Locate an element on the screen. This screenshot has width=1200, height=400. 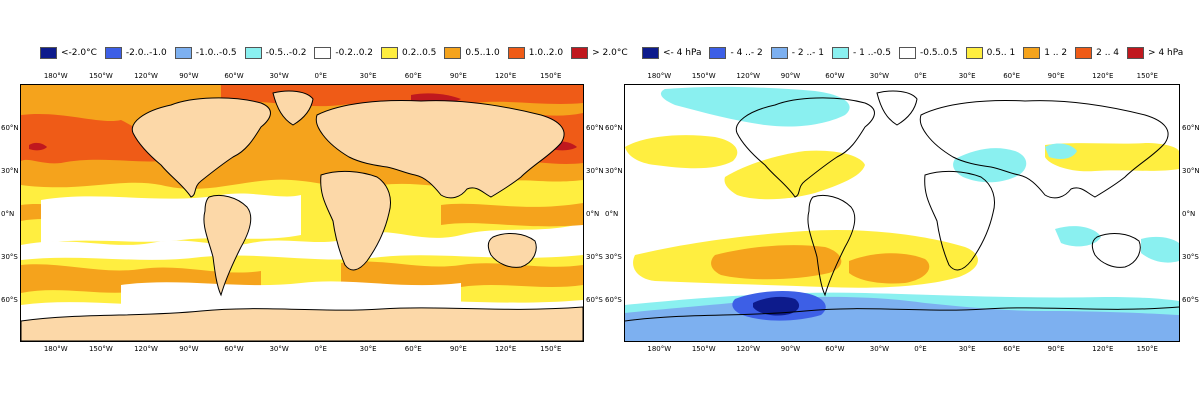
legend-item: -0.5..-0.2 is located at coordinates (275, 53).